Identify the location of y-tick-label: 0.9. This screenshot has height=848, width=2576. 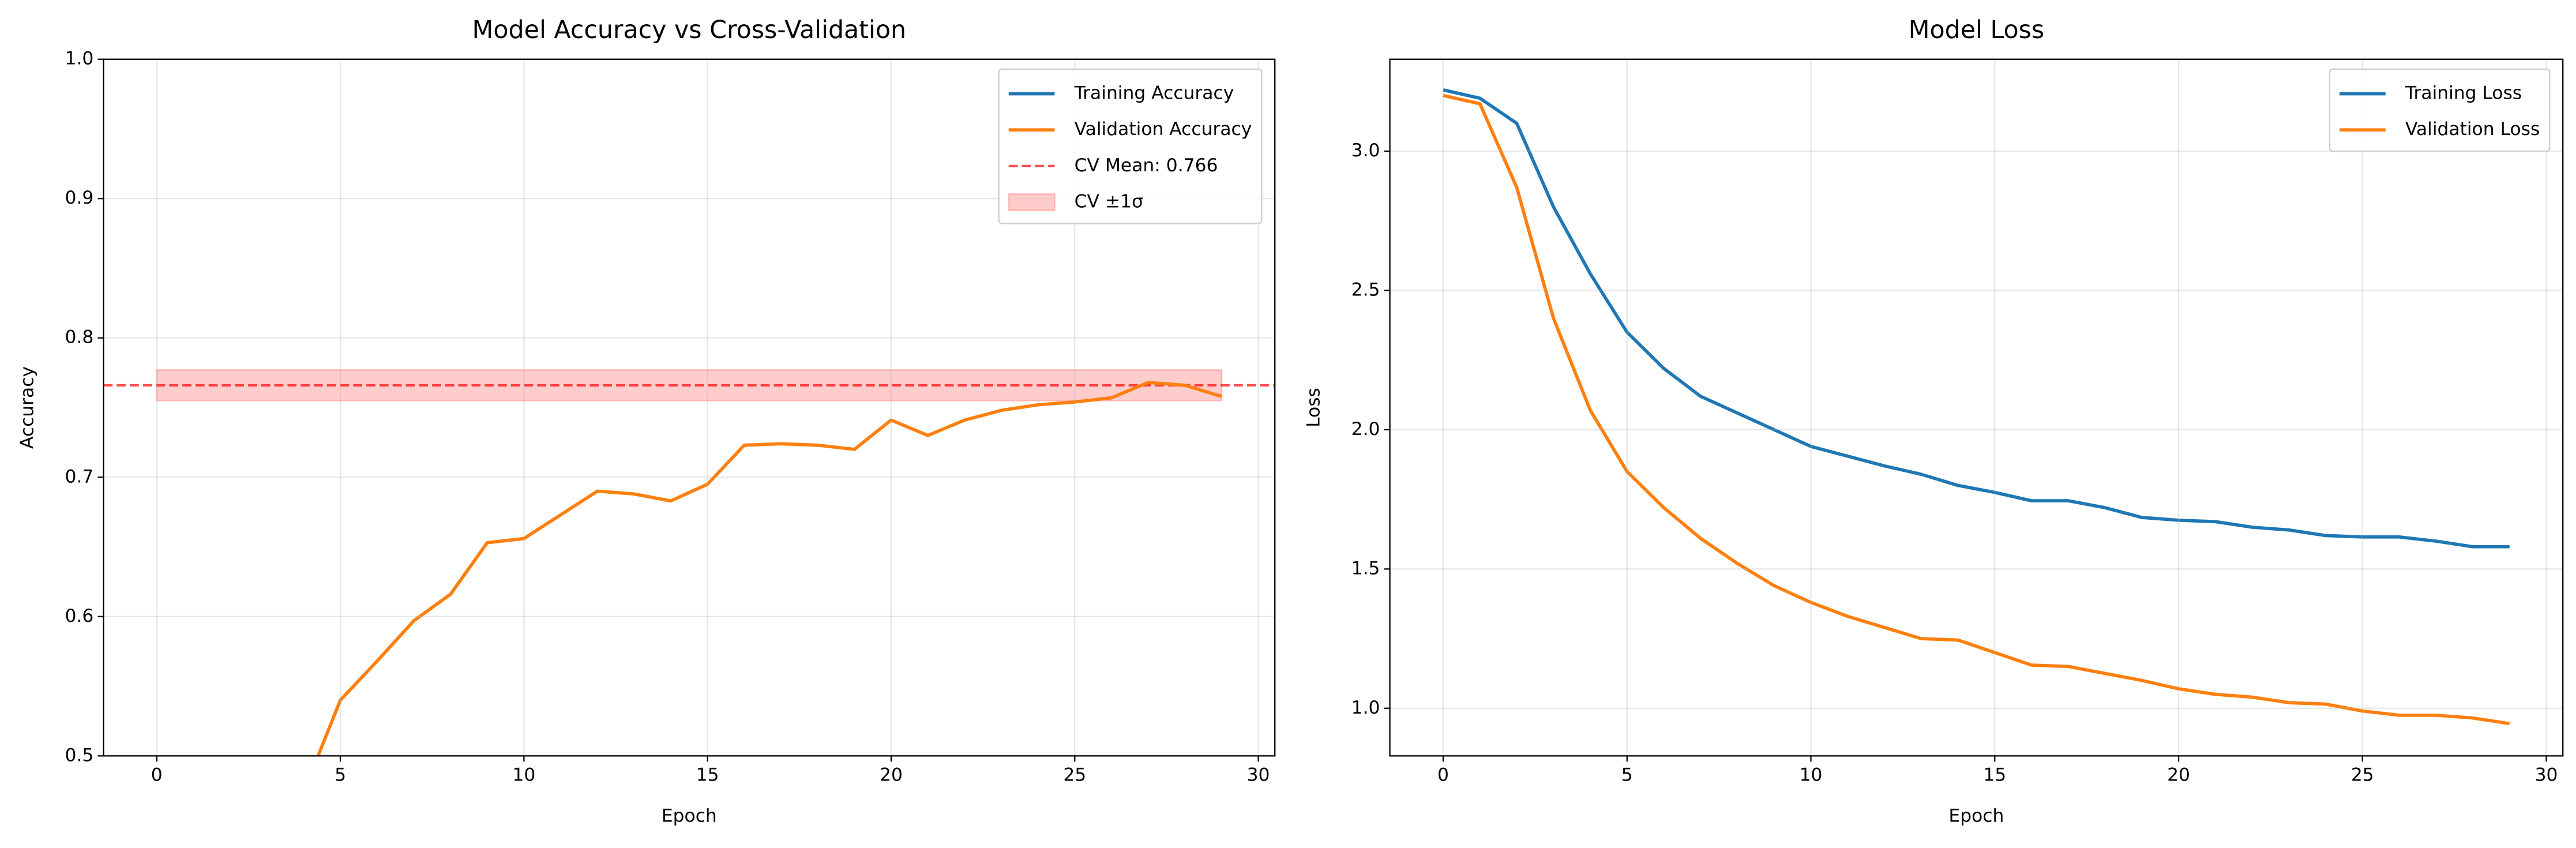
(79, 197).